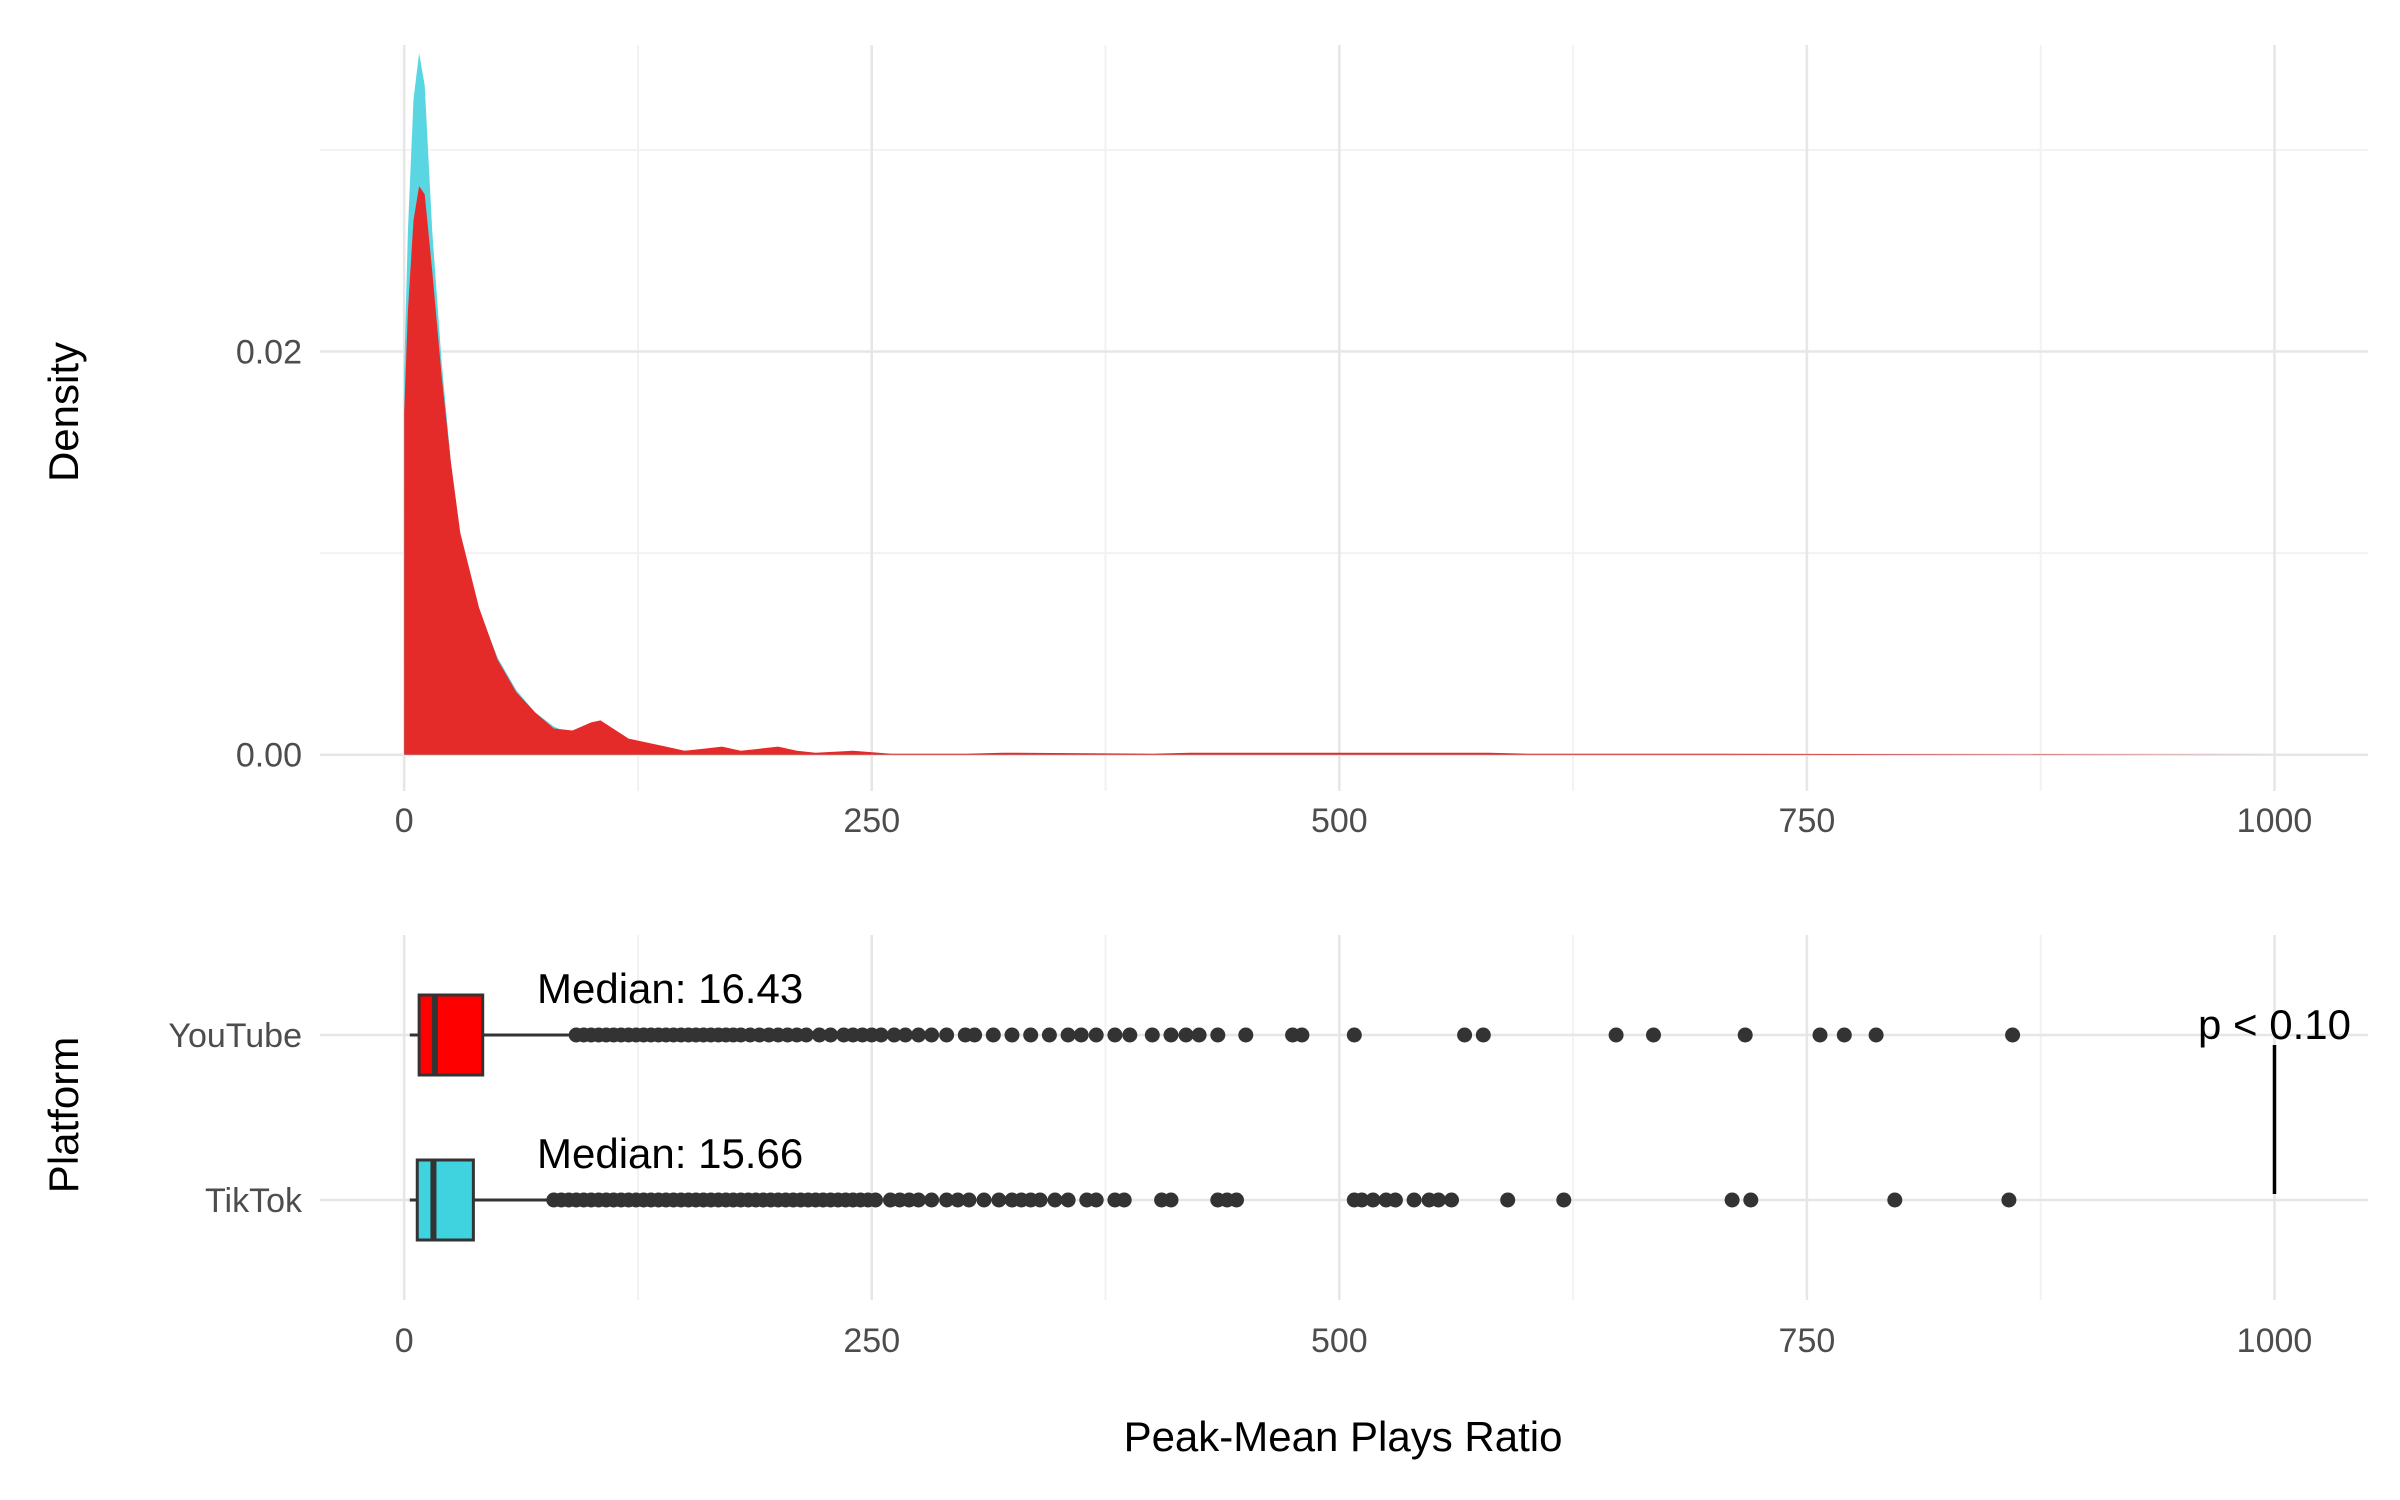  I want to click on density-y-tick-label: 0.02, so click(269, 352).